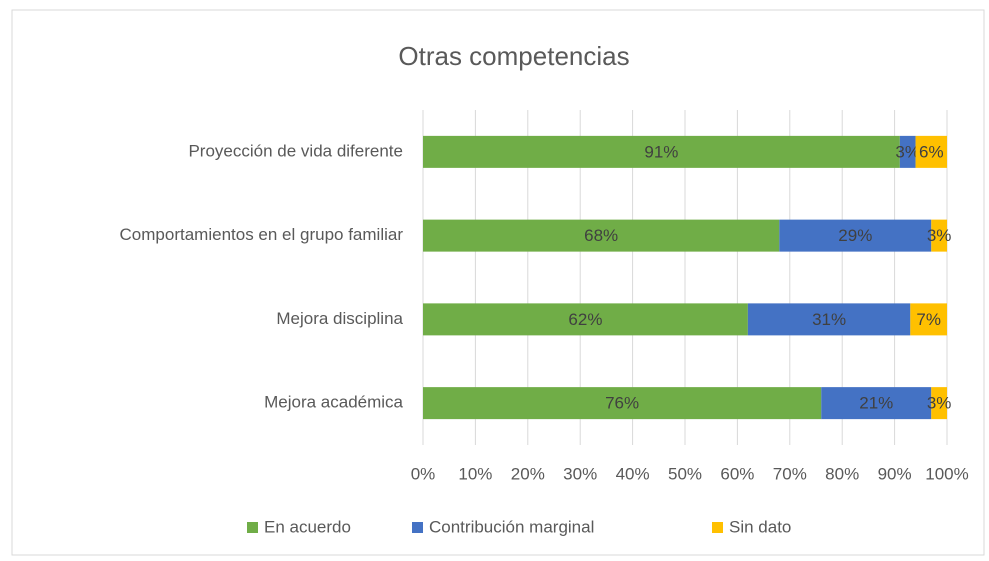 This screenshot has width=989, height=561. Describe the element at coordinates (685, 473) in the screenshot. I see `x-tick-label: 50%` at that location.